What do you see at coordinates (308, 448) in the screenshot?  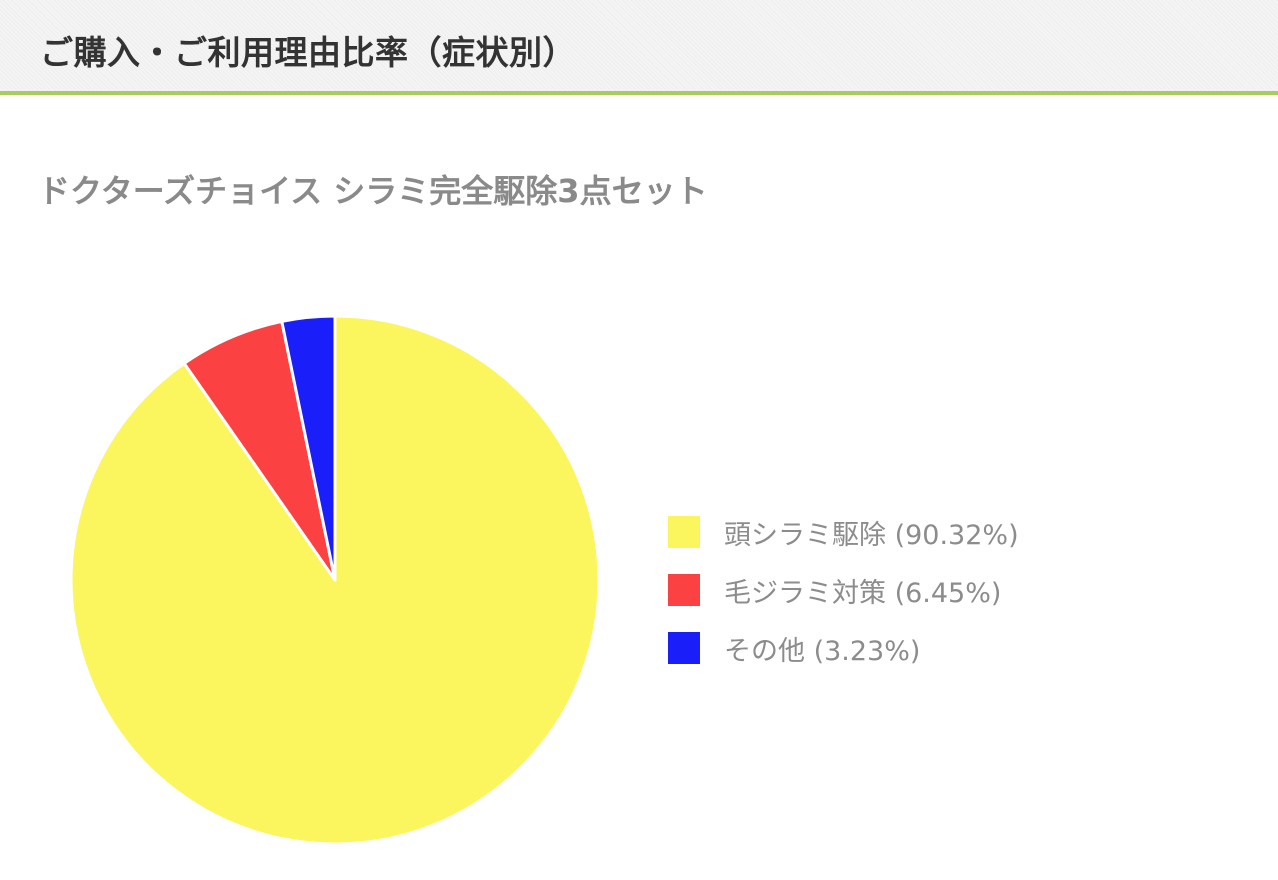 I see `pie-slice-other` at bounding box center [308, 448].